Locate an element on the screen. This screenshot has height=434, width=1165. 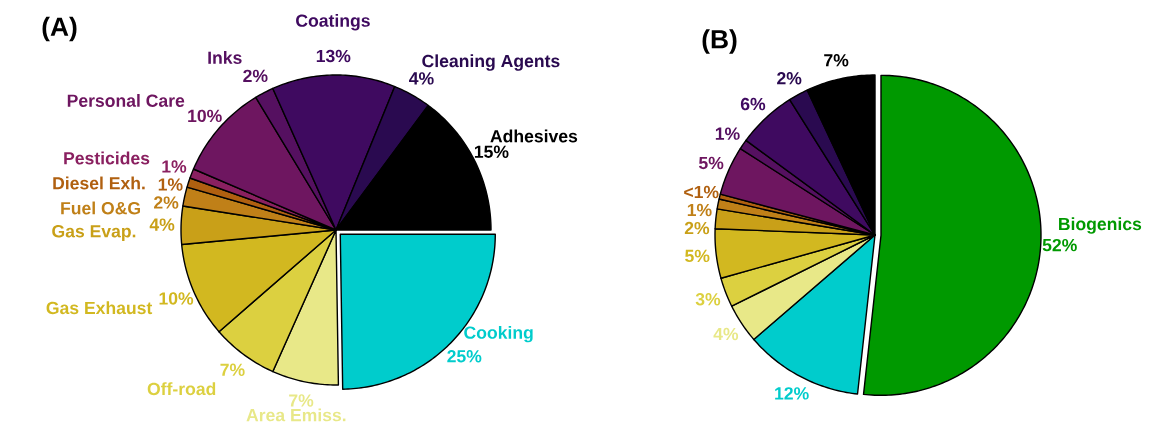
data-label: 13% is located at coordinates (333, 56).